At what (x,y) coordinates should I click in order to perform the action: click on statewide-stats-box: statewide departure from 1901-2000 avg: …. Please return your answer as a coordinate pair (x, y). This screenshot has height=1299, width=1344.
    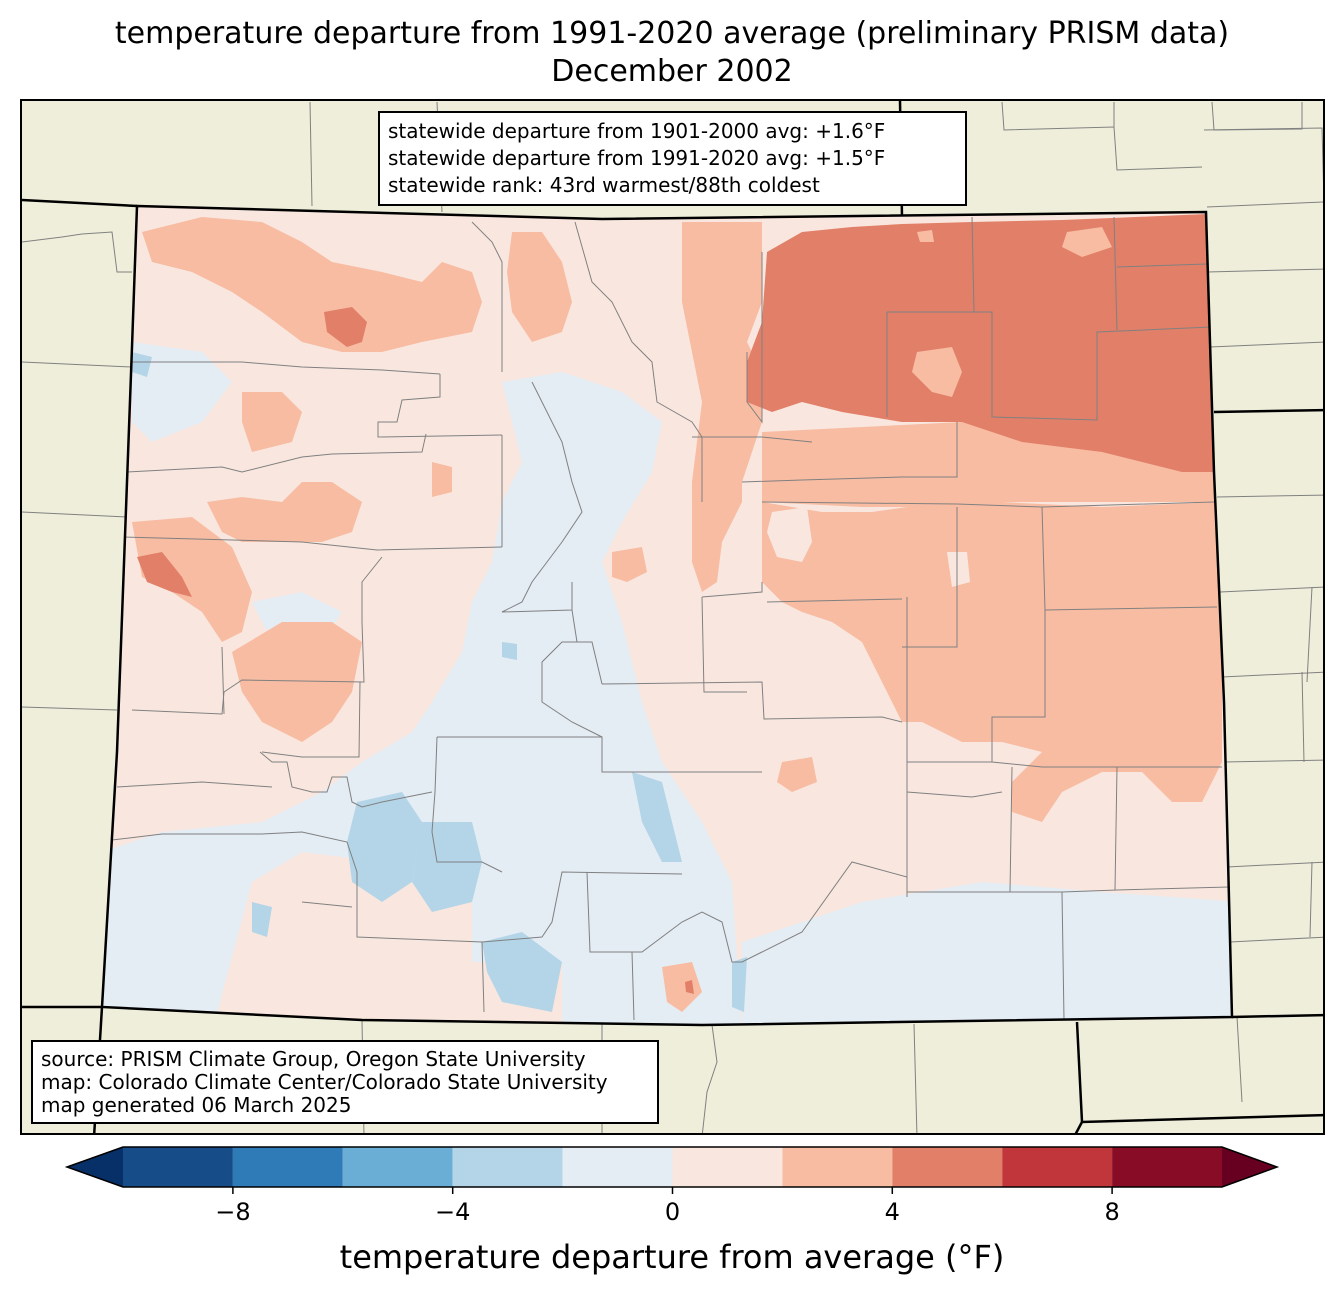
    Looking at the image, I should click on (672, 158).